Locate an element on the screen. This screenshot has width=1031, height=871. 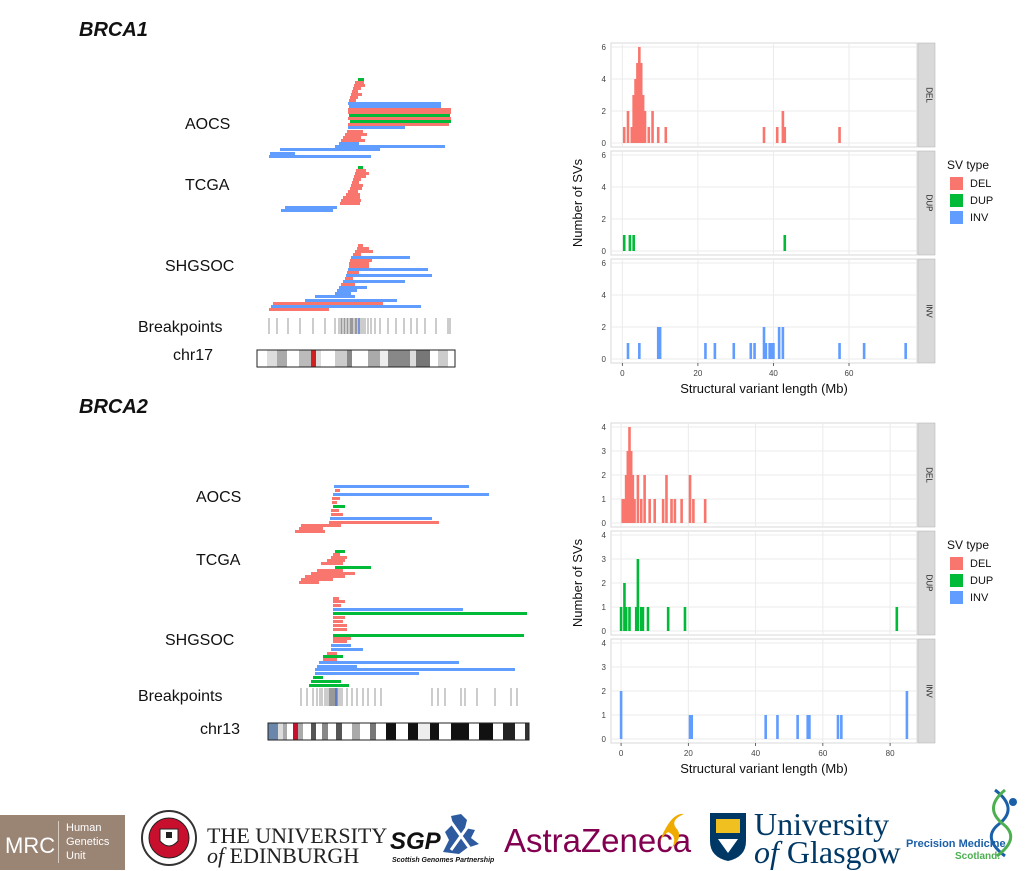
x-tick-label: 60 is located at coordinates (822, 753).